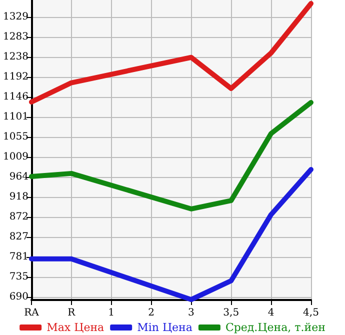 The height and width of the screenshot is (335, 345). What do you see at coordinates (32, 313) in the screenshot?
I see `x-tick-label: RA` at bounding box center [32, 313].